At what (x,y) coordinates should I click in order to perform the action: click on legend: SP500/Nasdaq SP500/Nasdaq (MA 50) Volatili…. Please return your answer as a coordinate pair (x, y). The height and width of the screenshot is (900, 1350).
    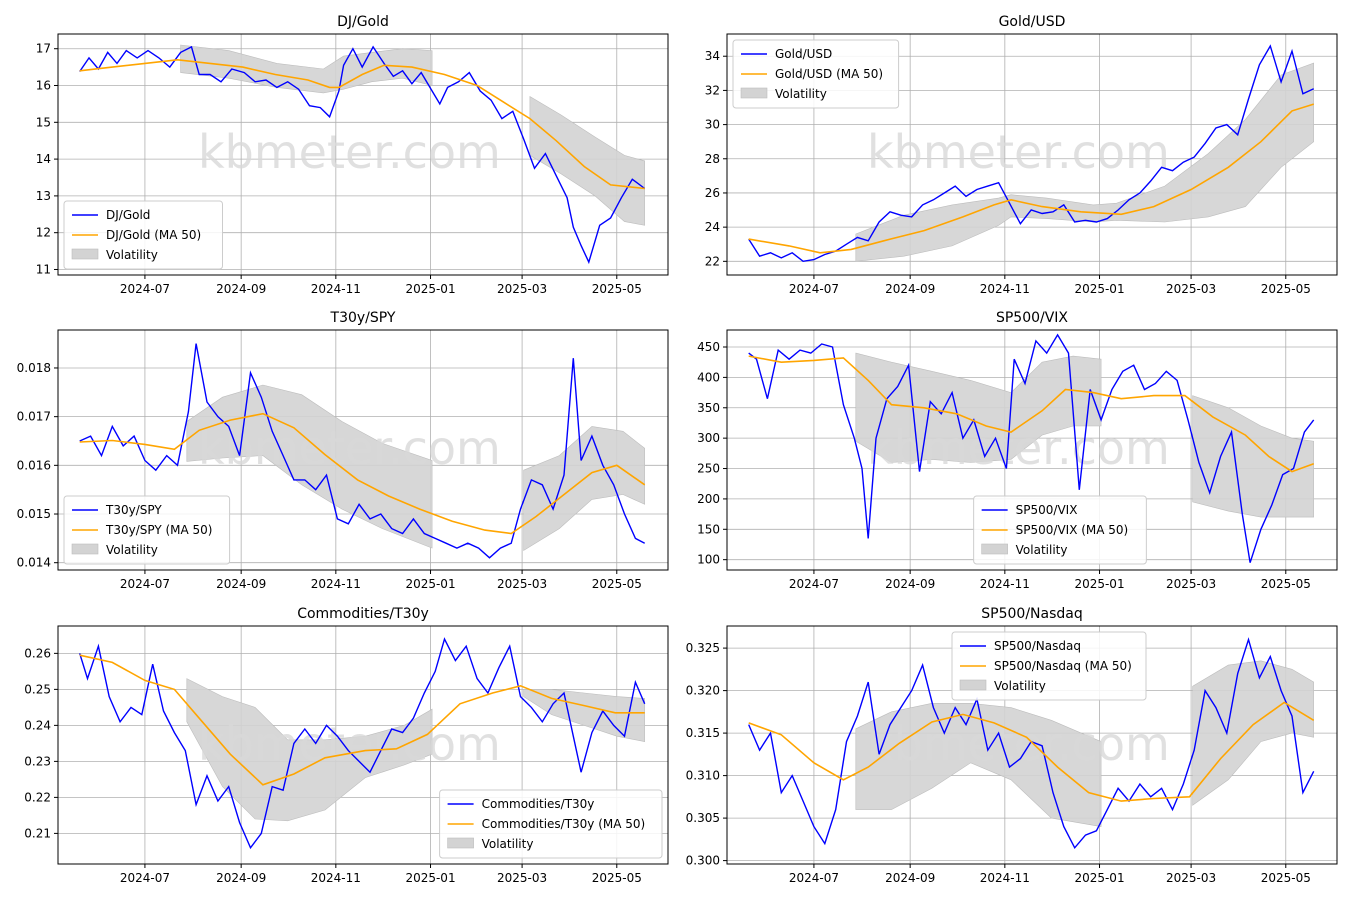
    Looking at the image, I should click on (1049, 666).